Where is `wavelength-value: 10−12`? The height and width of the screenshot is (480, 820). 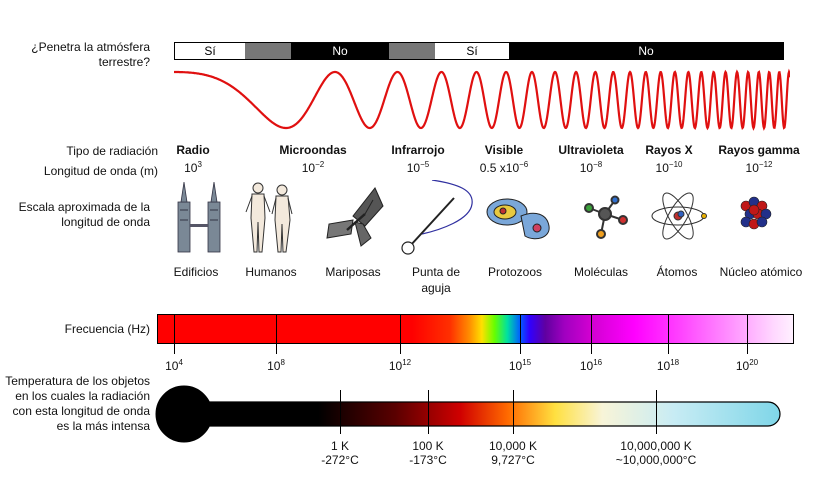
wavelength-value: 10−12 is located at coordinates (759, 167).